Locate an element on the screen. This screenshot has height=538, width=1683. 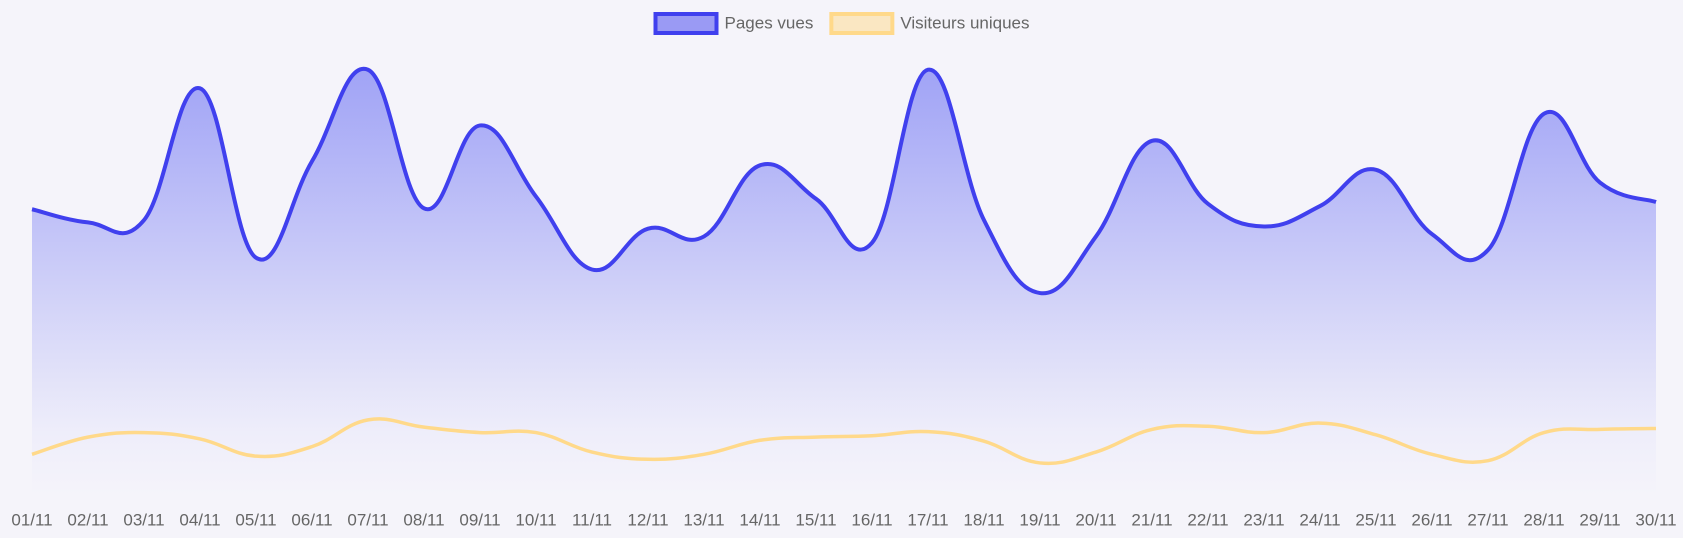
x-tick-label: 07/11 is located at coordinates (367, 519).